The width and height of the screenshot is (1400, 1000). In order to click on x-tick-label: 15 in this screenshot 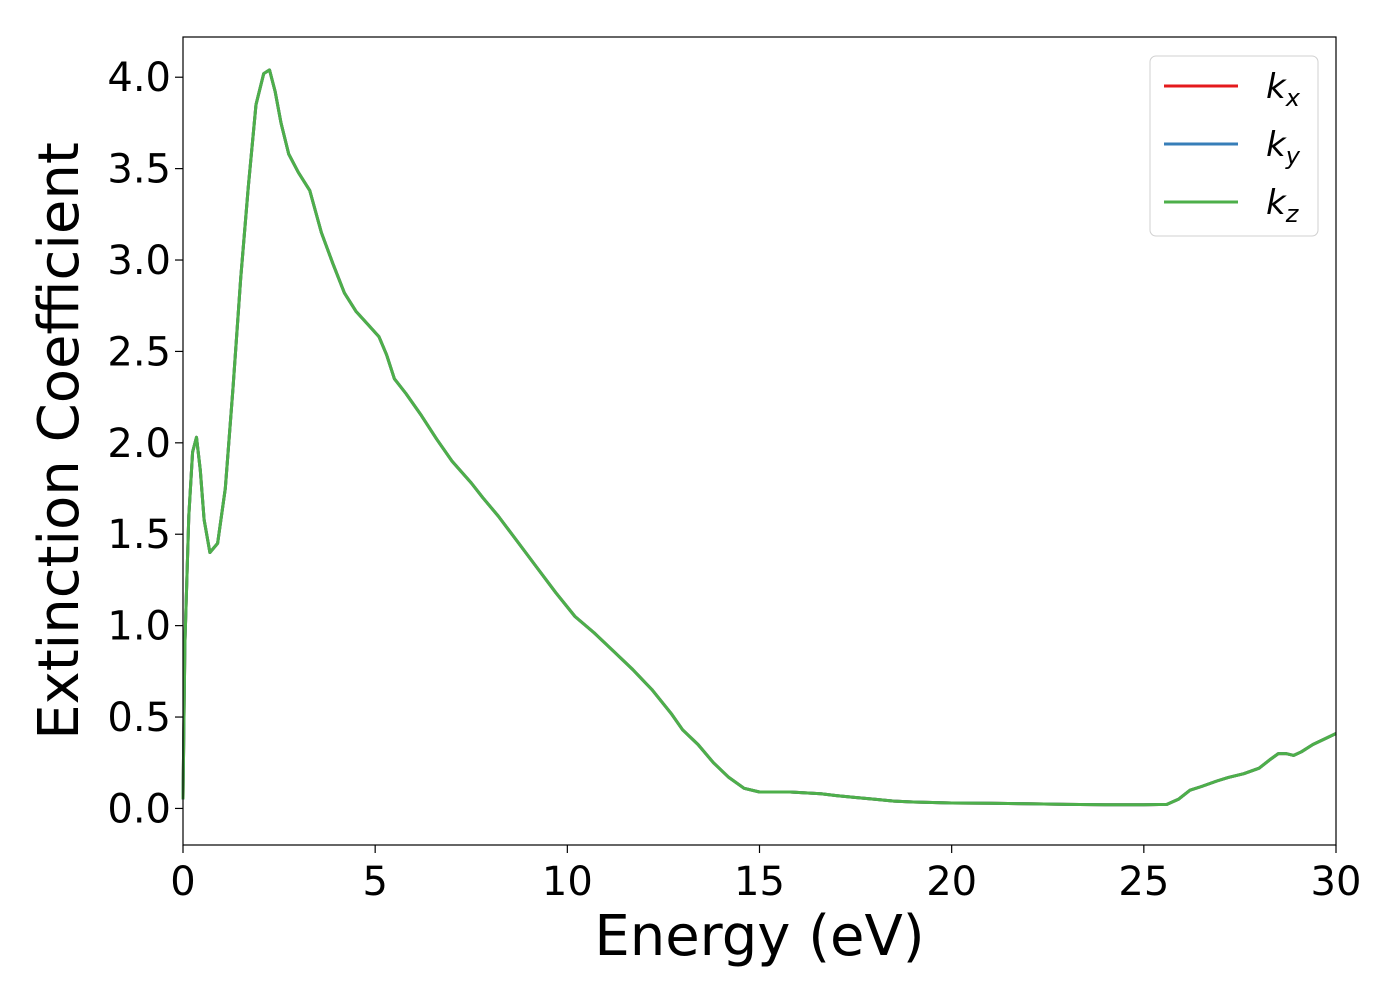, I will do `click(759, 882)`.